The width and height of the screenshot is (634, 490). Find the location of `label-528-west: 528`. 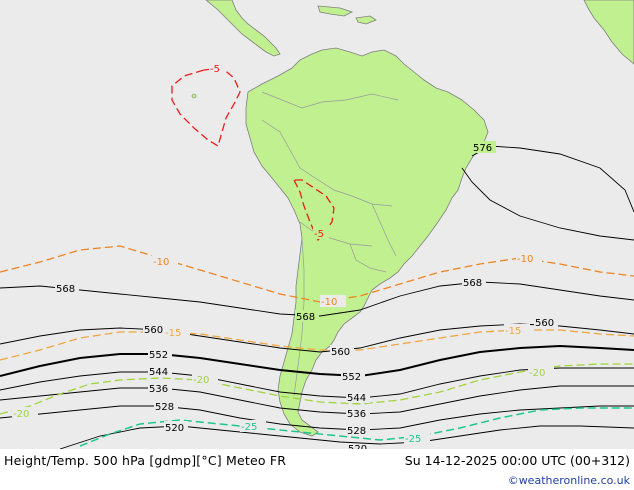

label-528-west: 528 is located at coordinates (164, 407).